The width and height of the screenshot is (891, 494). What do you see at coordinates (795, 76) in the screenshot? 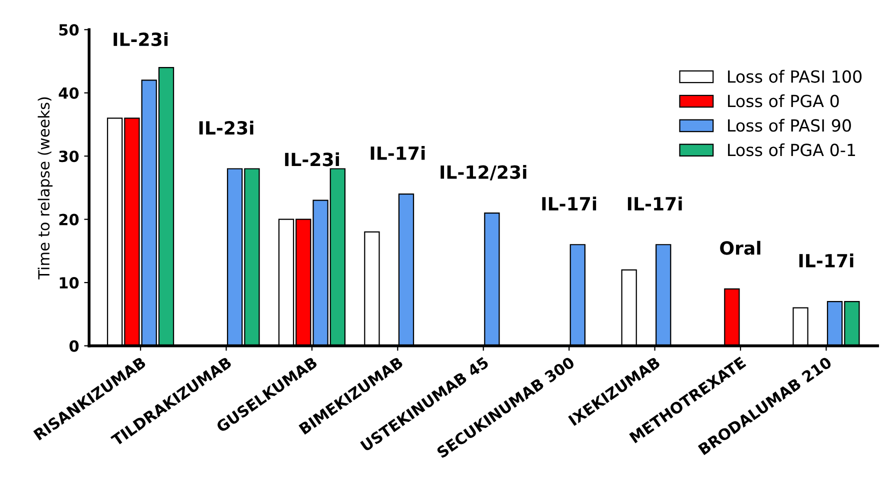
I see `legend-label: Loss of PASI 100` at bounding box center [795, 76].